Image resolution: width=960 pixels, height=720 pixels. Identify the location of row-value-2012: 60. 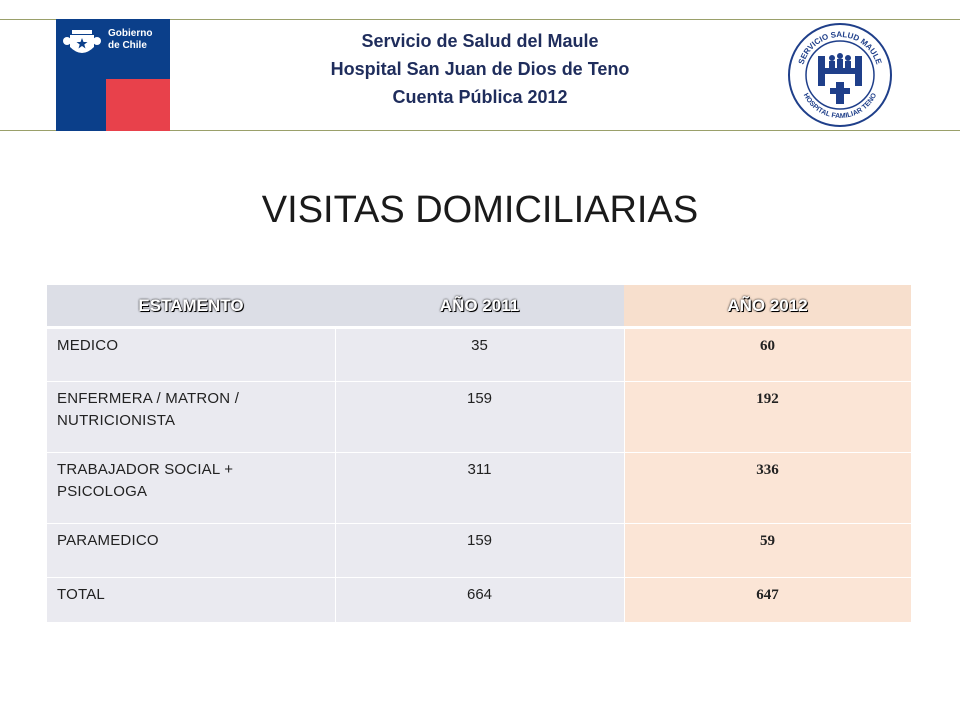
(768, 354).